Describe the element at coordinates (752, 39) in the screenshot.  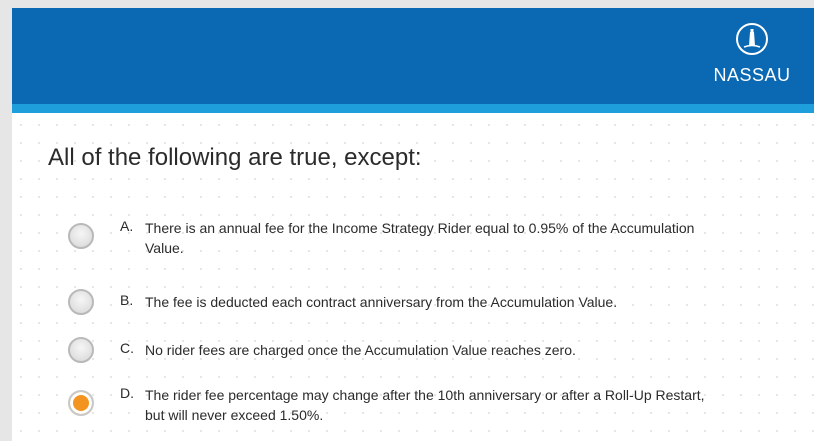
I see `logo-icon` at that location.